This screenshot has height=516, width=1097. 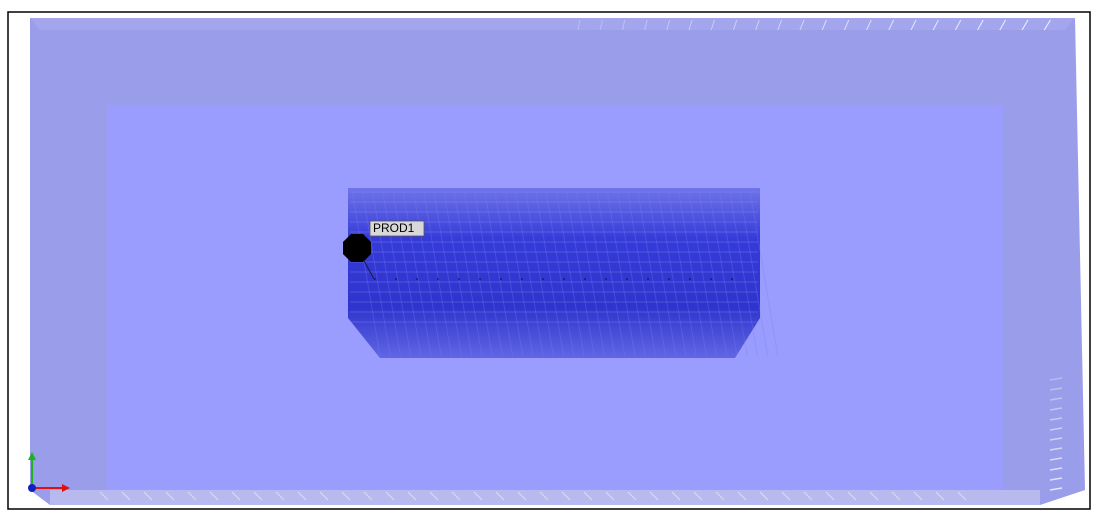 I want to click on well-label-box, so click(x=397, y=228).